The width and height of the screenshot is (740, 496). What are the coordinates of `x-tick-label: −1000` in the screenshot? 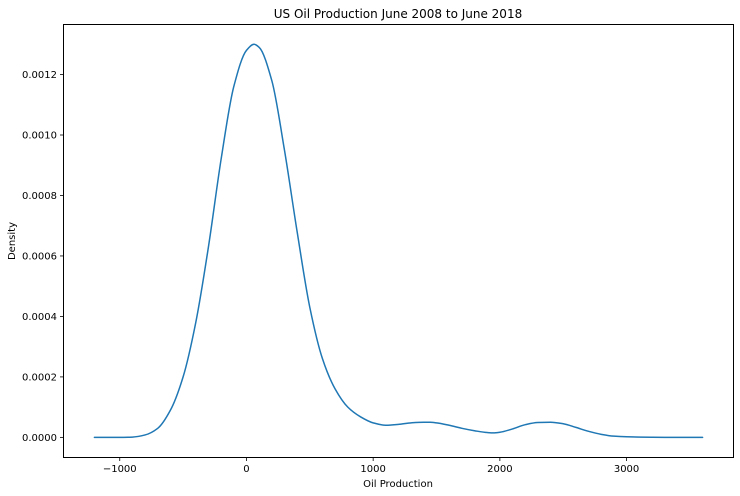 It's located at (120, 469).